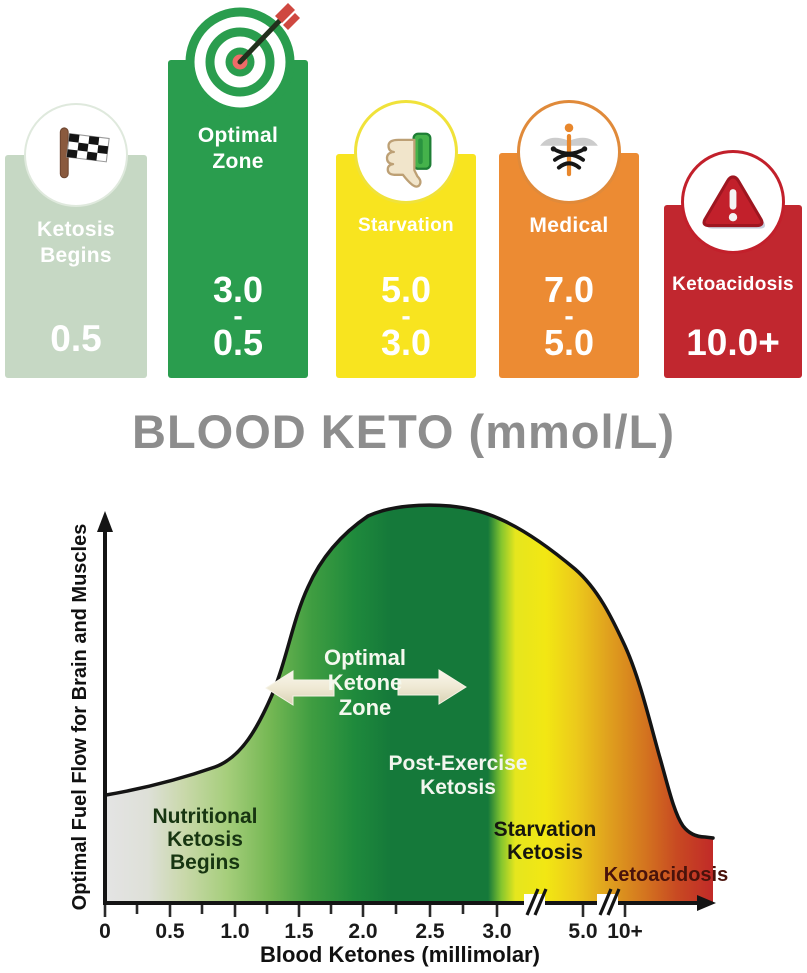 The height and width of the screenshot is (973, 807). Describe the element at coordinates (458, 763) in the screenshot. I see `annotation-line: Post-Exercise` at that location.